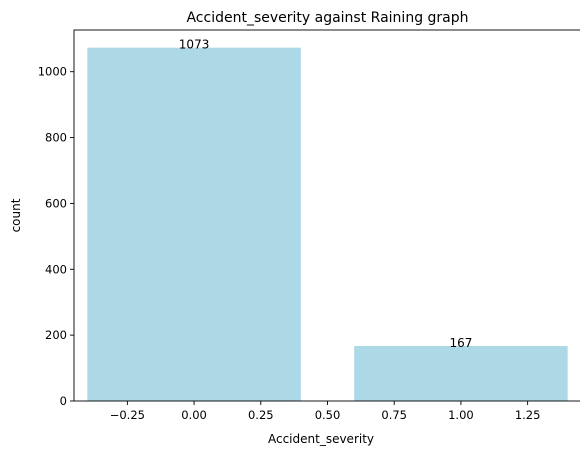 The height and width of the screenshot is (456, 580). What do you see at coordinates (261, 415) in the screenshot?
I see `x-tick-label-2: 0.25` at bounding box center [261, 415].